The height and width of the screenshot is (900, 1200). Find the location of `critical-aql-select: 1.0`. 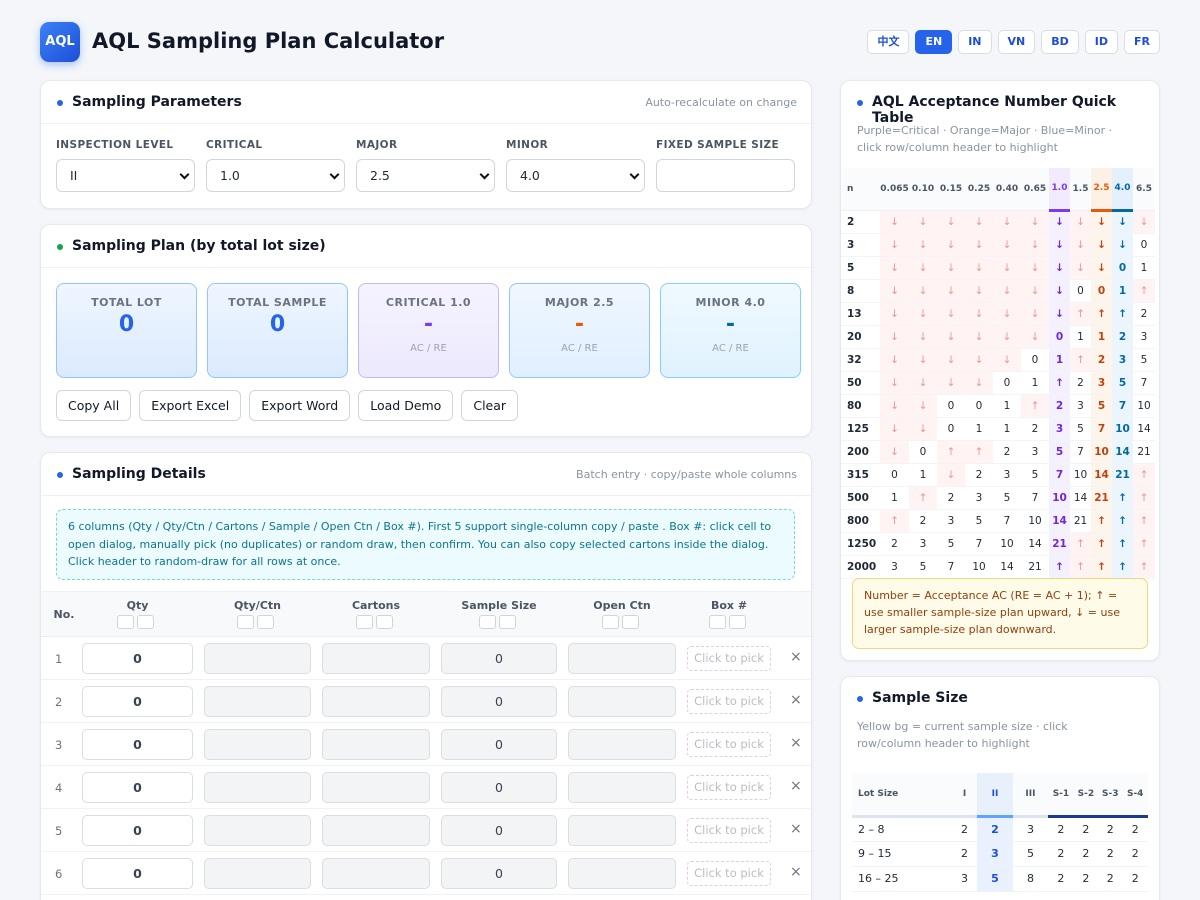

critical-aql-select: 1.0 is located at coordinates (275, 175).